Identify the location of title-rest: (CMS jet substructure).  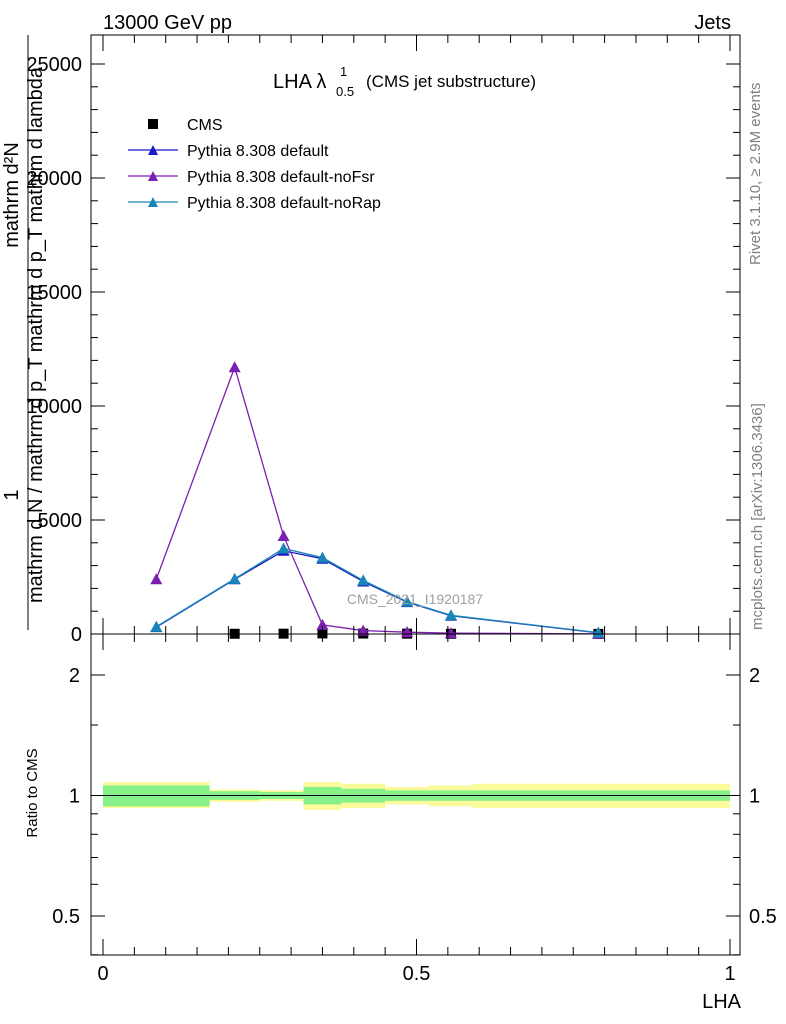
(451, 81).